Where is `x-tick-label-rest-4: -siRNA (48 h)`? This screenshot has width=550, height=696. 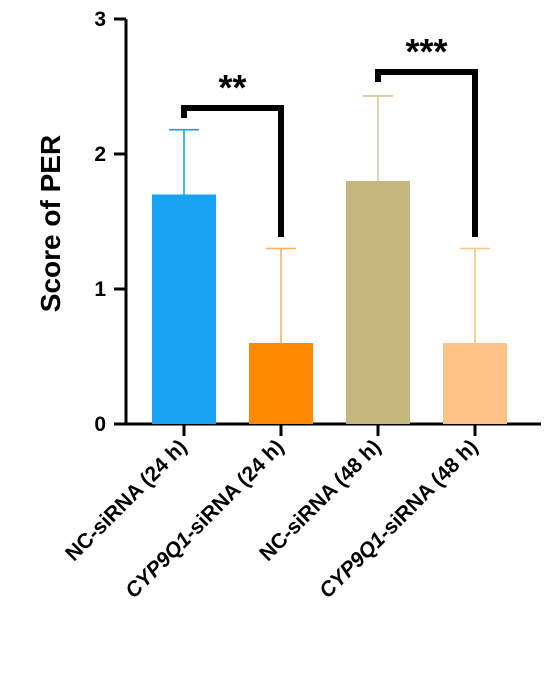
x-tick-label-rest-4: -siRNA (48 h) is located at coordinates (428, 489).